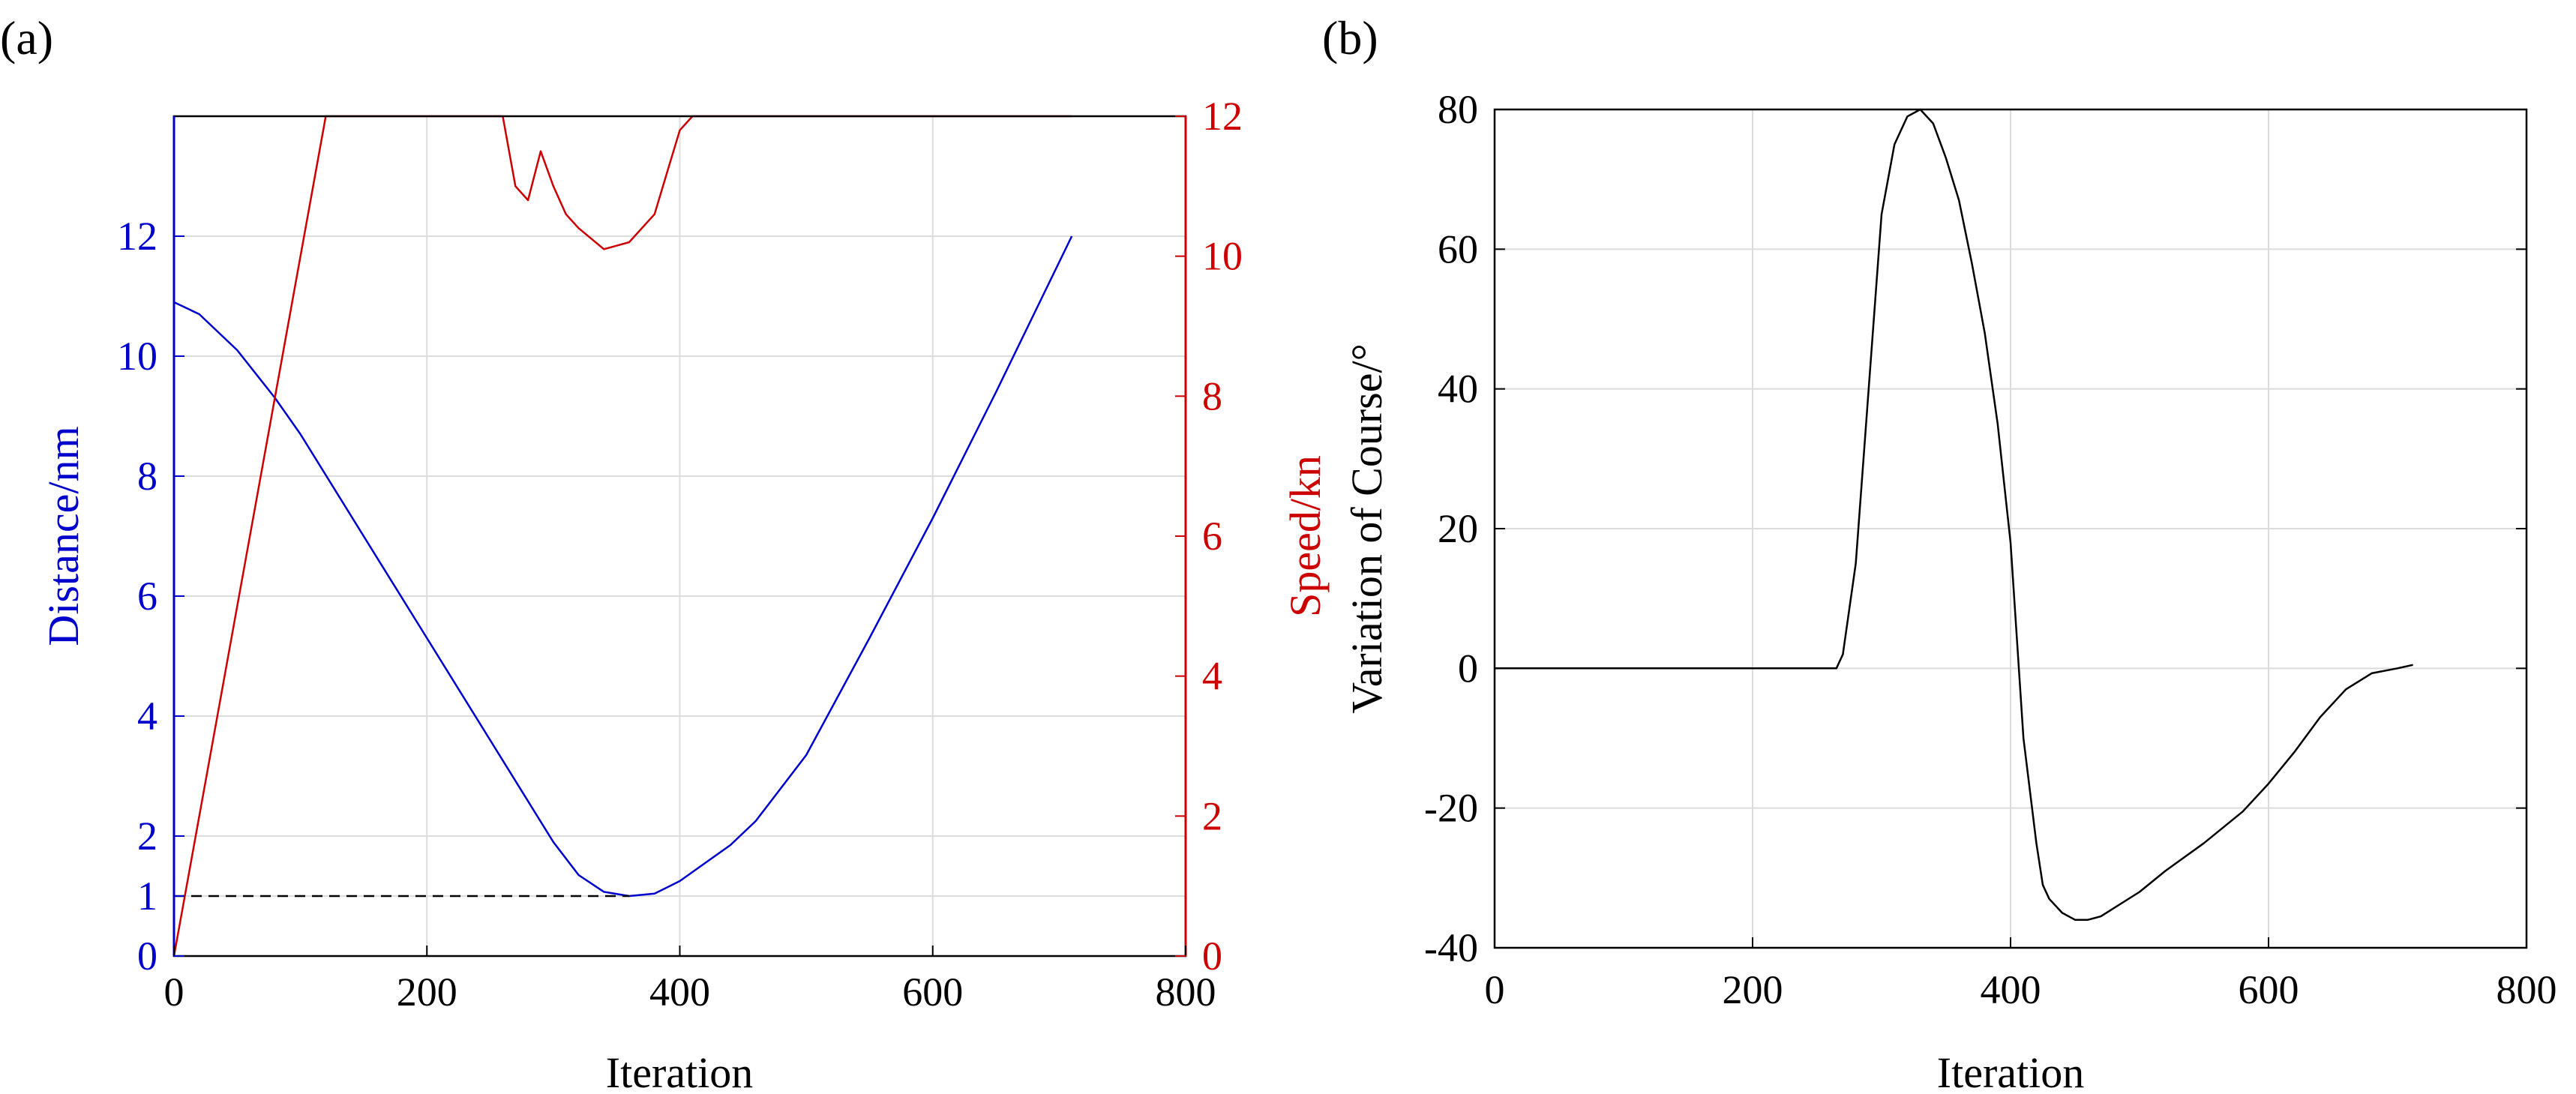 The height and width of the screenshot is (1094, 2576). What do you see at coordinates (2011, 1071) in the screenshot?
I see `panel-b-x-label: Iteration` at bounding box center [2011, 1071].